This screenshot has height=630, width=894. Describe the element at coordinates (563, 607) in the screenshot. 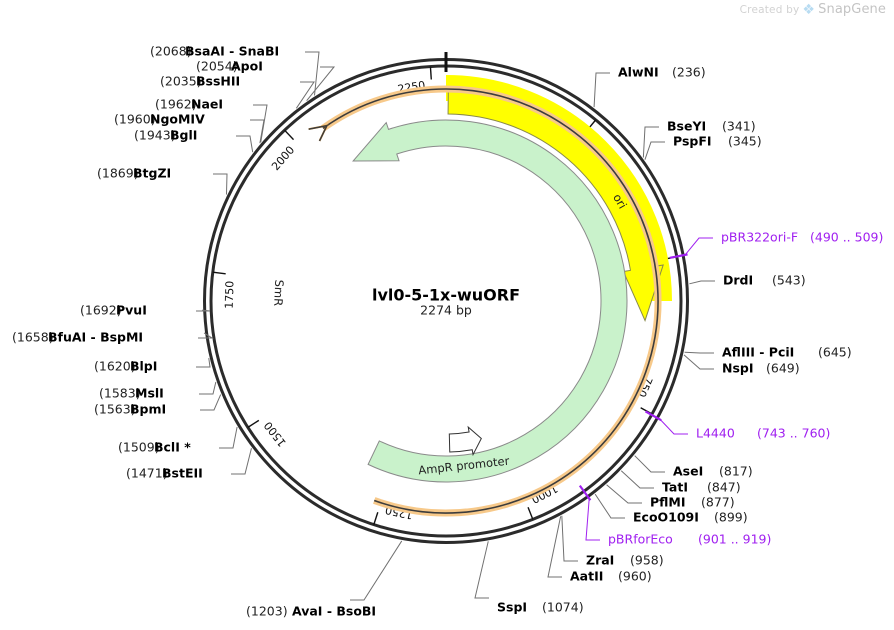

I see `site-position: (1074)` at that location.